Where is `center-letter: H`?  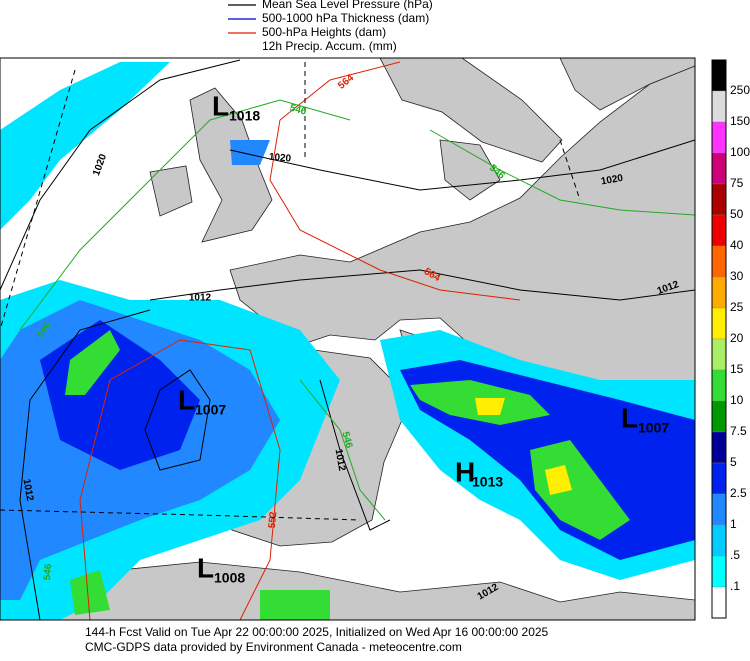
center-letter: H is located at coordinates (465, 471).